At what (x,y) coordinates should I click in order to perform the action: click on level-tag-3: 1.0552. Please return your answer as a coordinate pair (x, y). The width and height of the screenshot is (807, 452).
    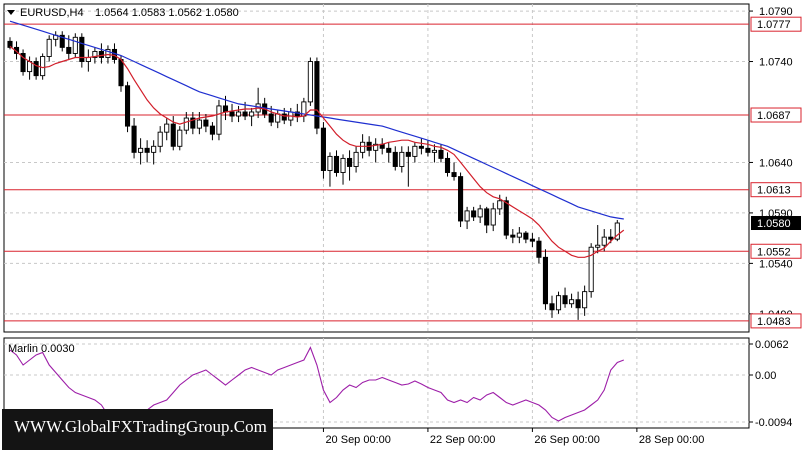
    Looking at the image, I should click on (776, 251).